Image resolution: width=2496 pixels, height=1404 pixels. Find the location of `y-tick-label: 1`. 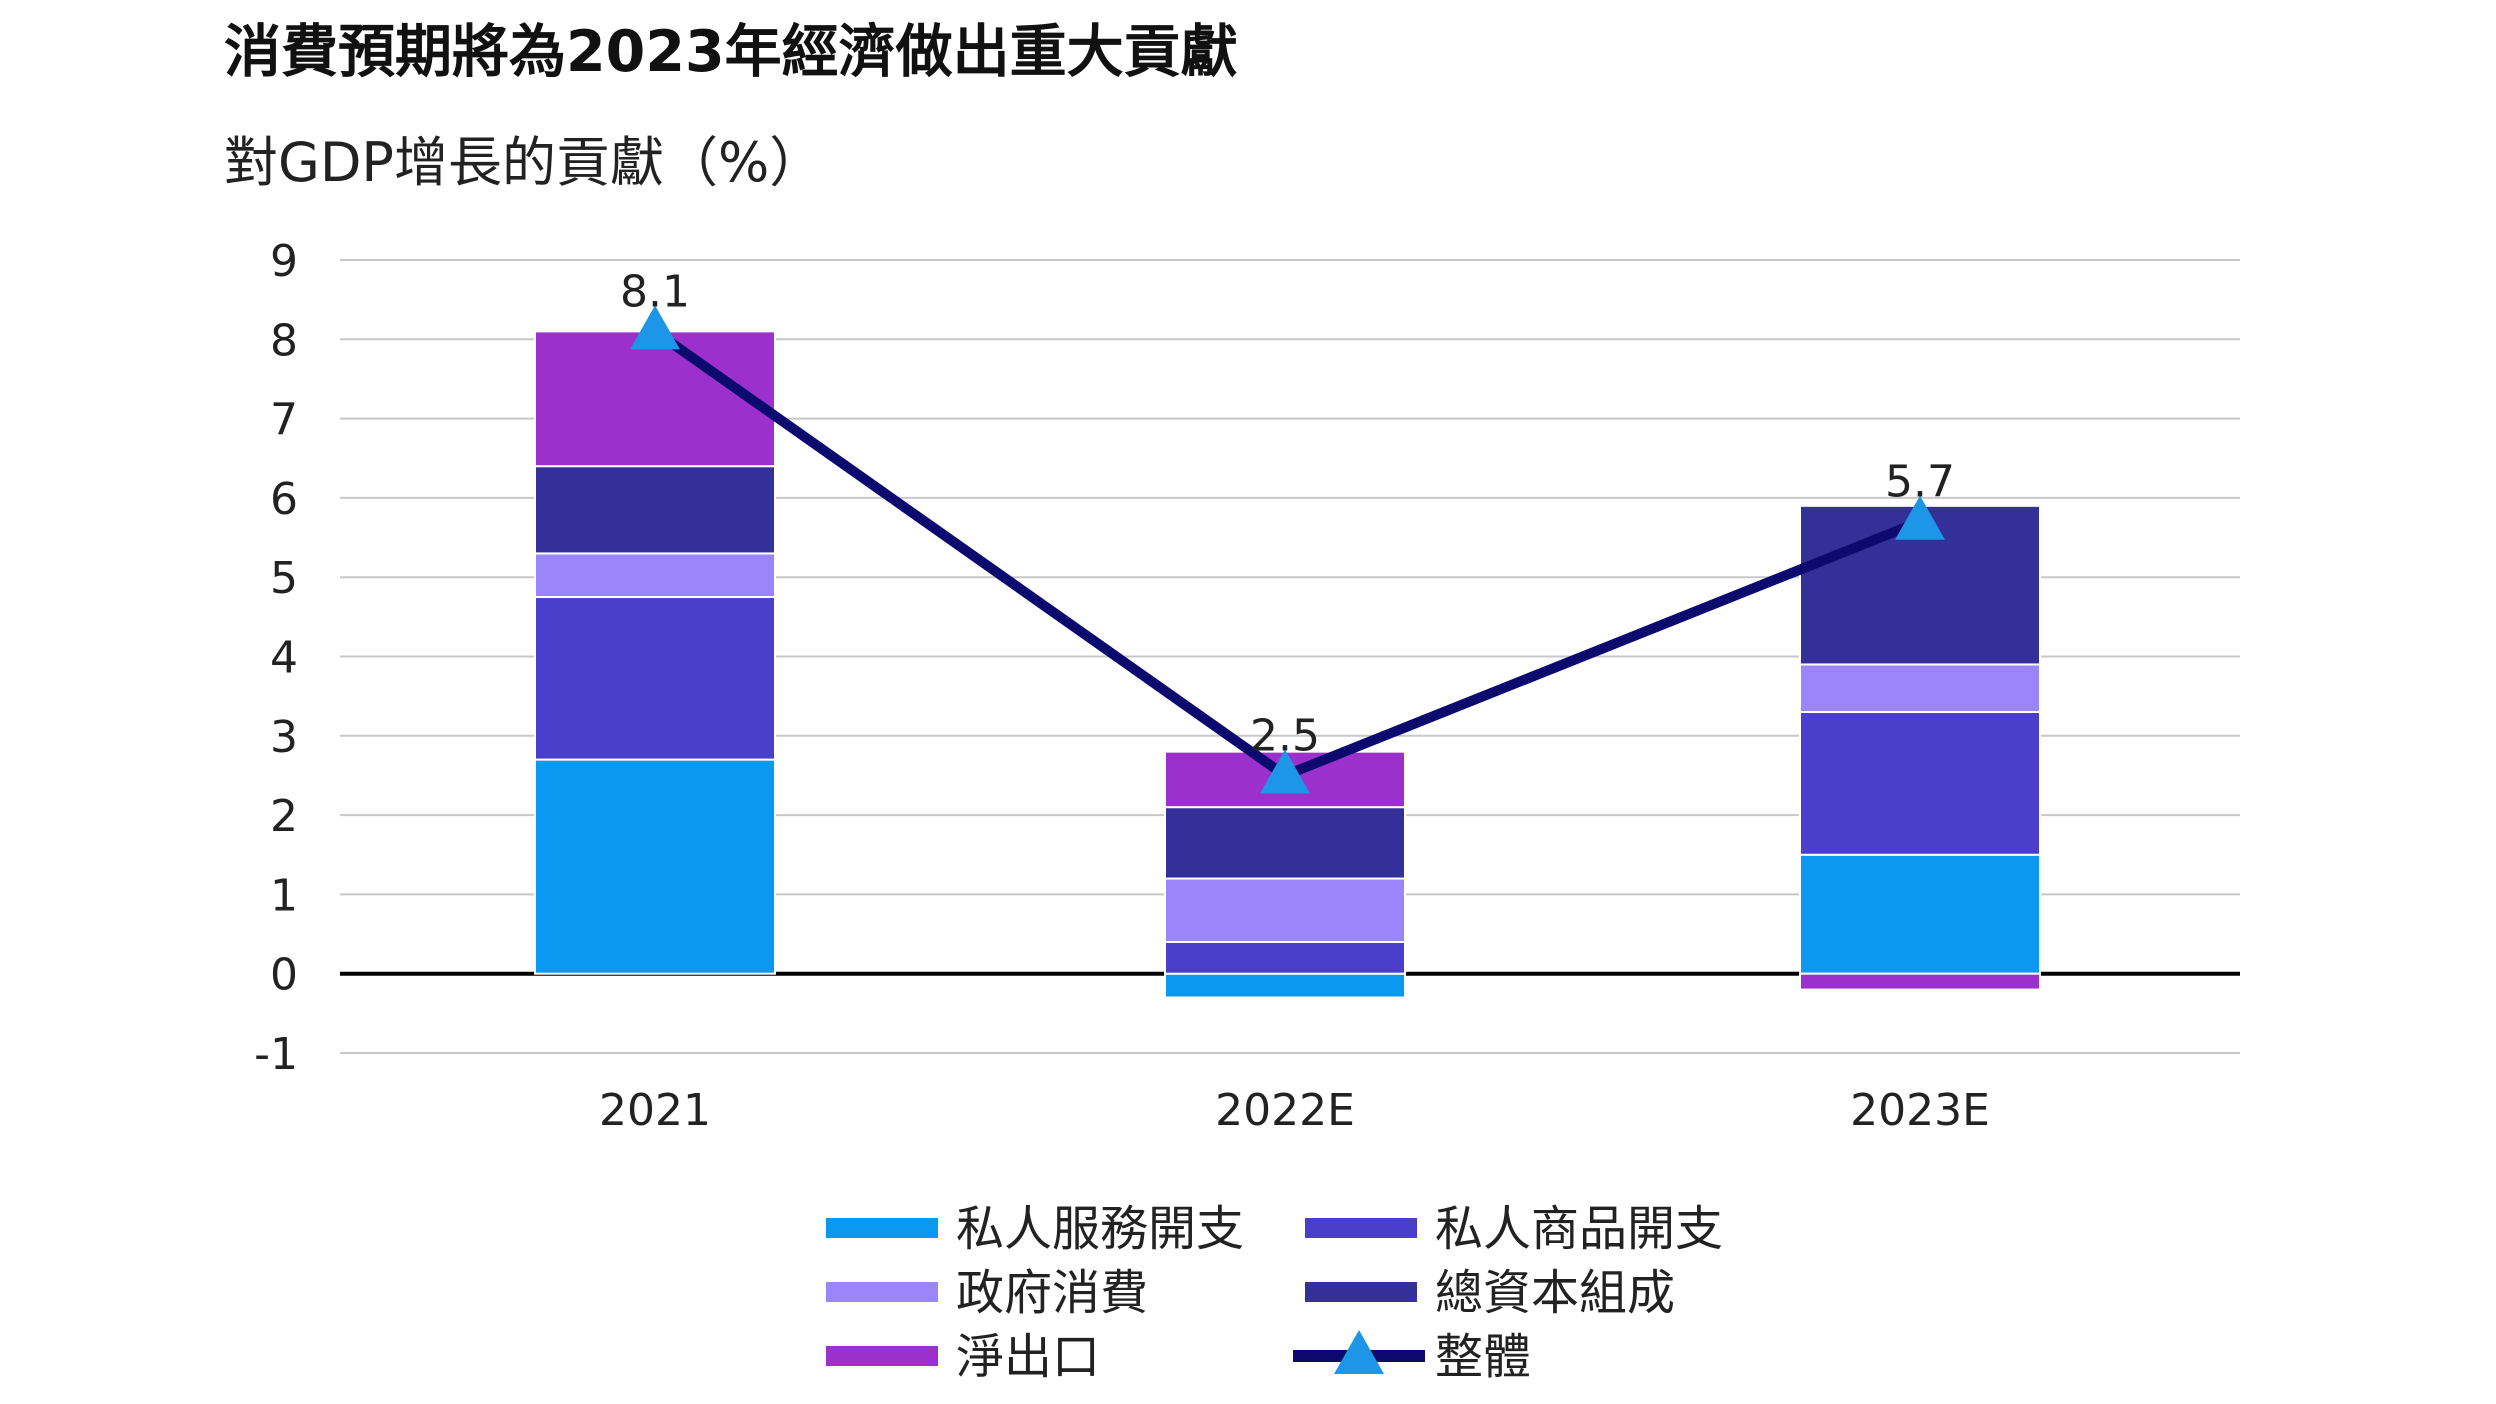

y-tick-label: 1 is located at coordinates (284, 895).